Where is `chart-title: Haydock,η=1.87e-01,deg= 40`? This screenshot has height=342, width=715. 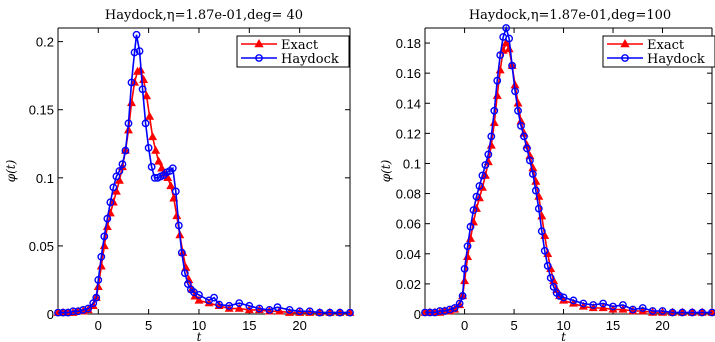
chart-title: Haydock,η=1.87e-01,deg= 40 is located at coordinates (204, 15).